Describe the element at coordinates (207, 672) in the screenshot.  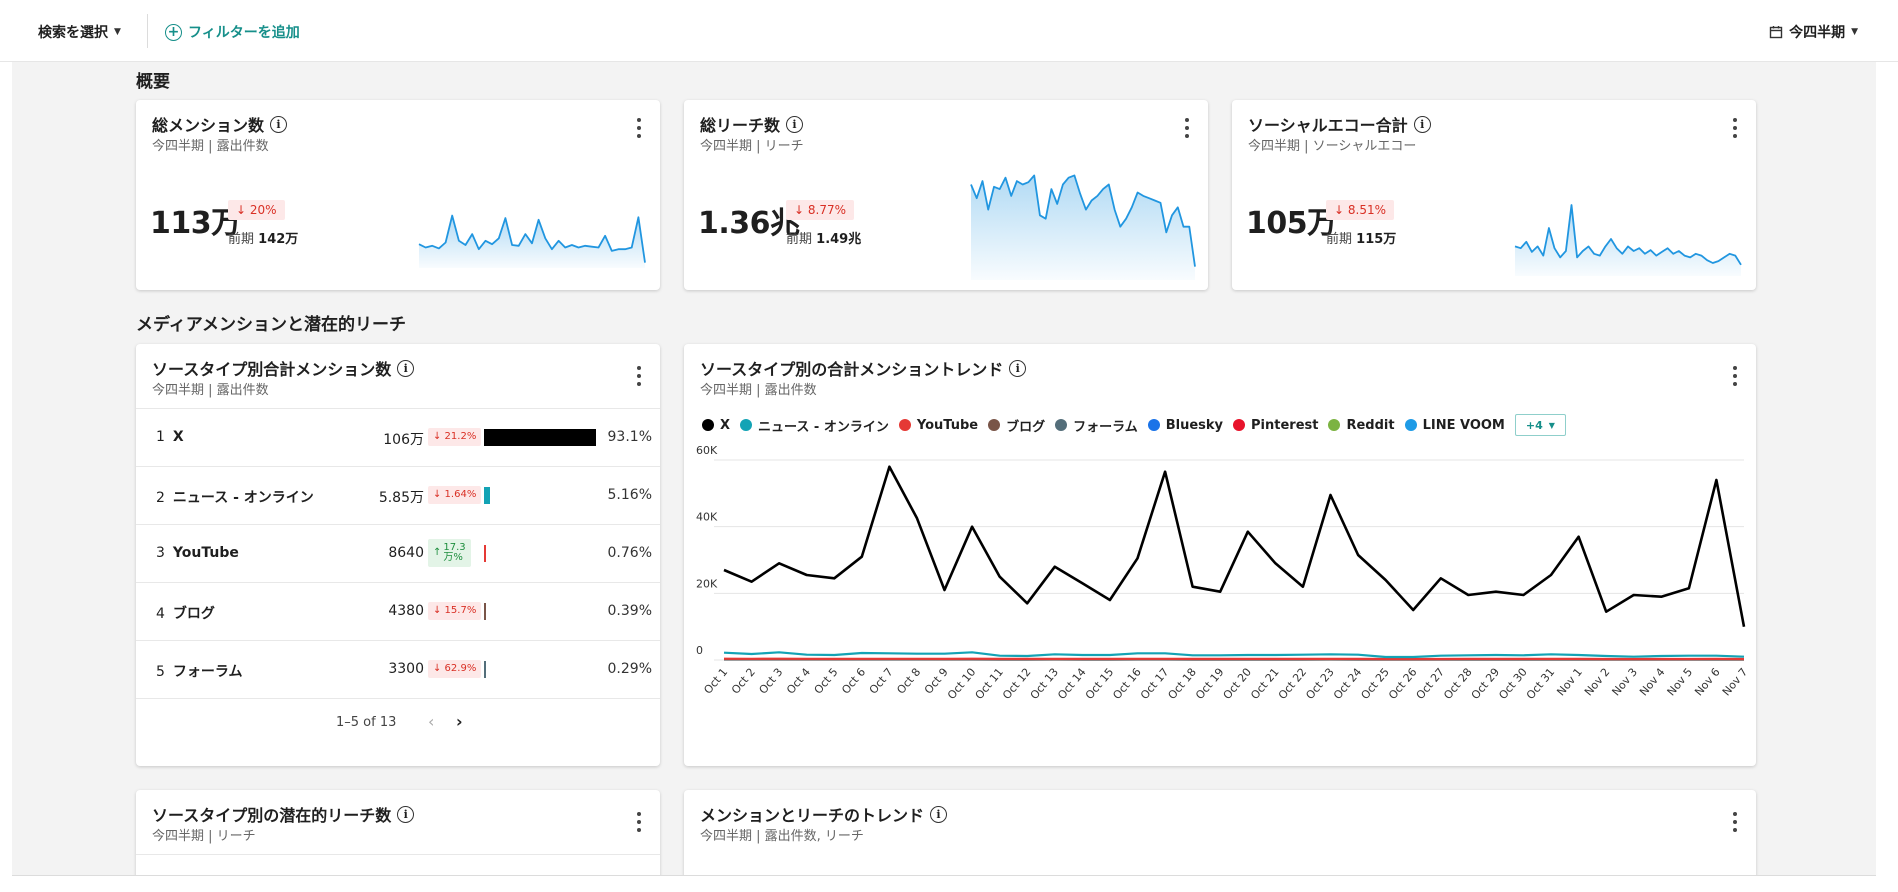
I see `source-label: フォーラム` at that location.